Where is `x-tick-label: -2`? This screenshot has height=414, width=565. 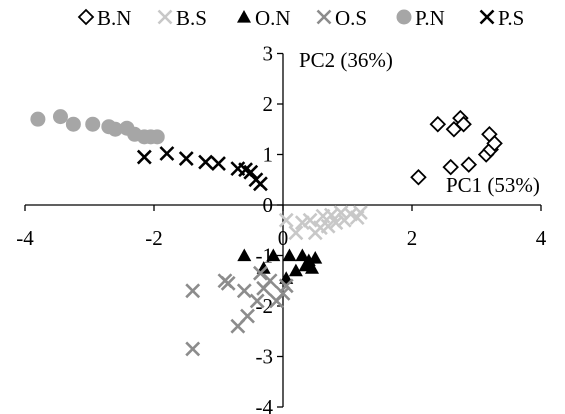
x-tick-label: -2 is located at coordinates (154, 238).